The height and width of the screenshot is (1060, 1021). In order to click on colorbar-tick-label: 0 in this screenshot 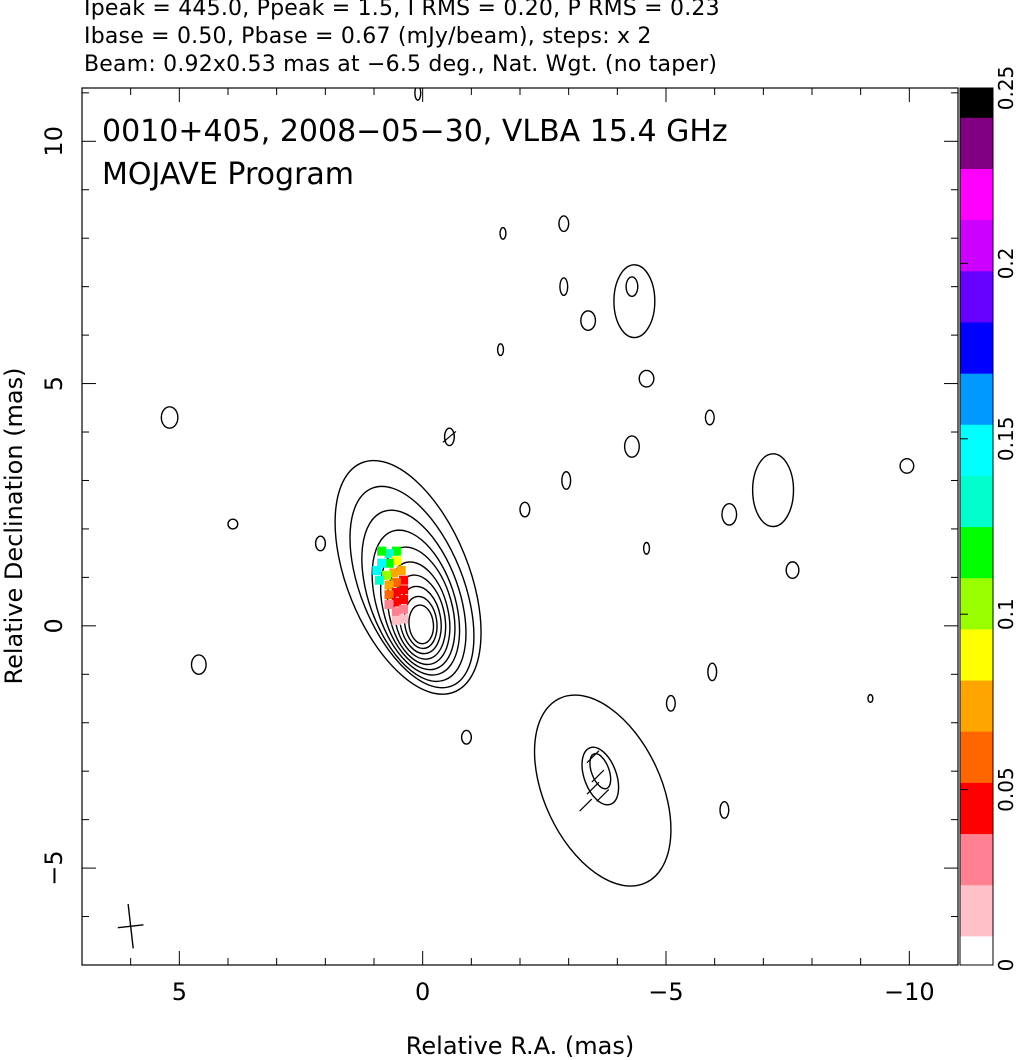, I will do `click(1006, 965)`.